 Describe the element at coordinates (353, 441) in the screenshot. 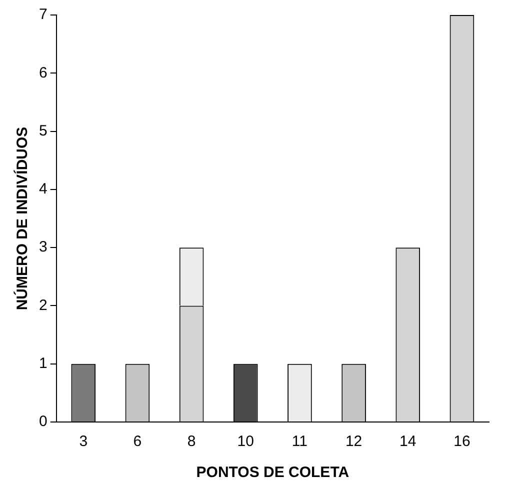

I see `x-tick-label: 12` at that location.